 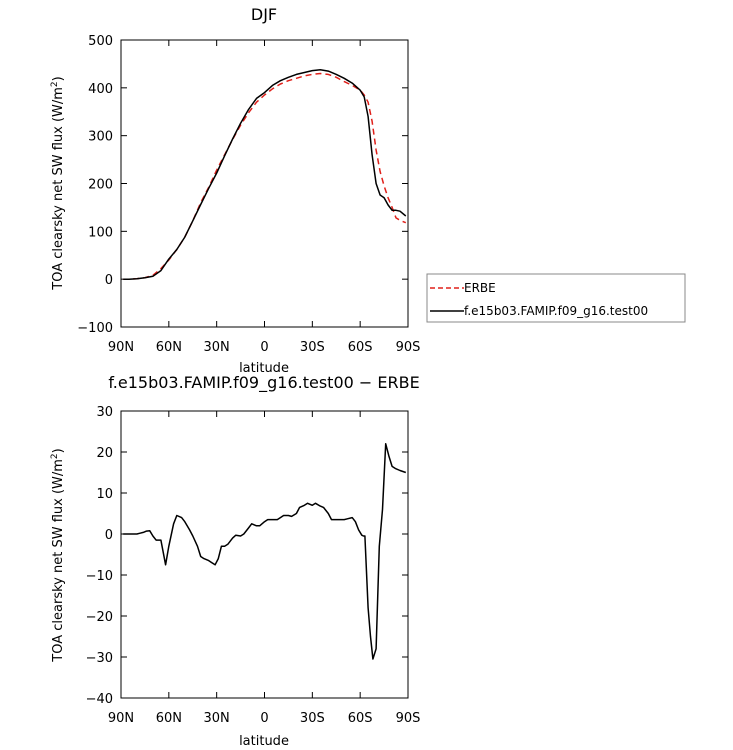 What do you see at coordinates (58, 555) in the screenshot?
I see `bottom-y-axis-label: TOA clearsky net SW flux (W/m2)` at bounding box center [58, 555].